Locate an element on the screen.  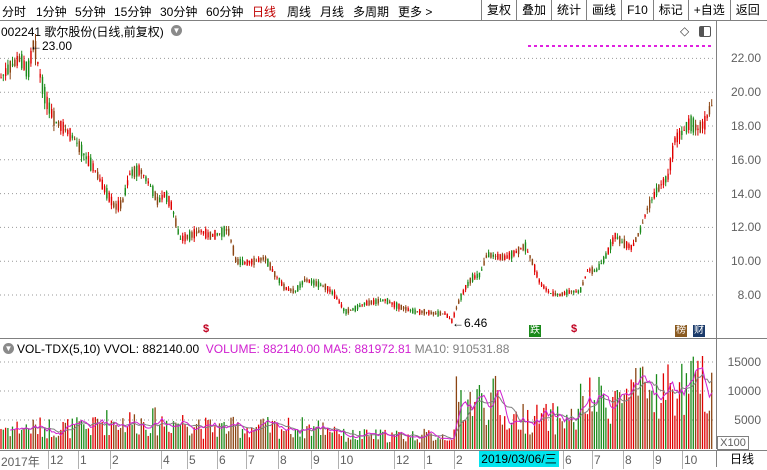
period-tab-3: 15分钟 is located at coordinates (133, 12).